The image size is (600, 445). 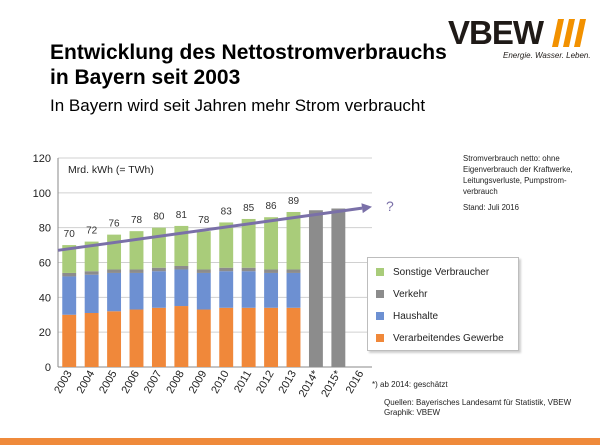 I want to click on total-label: 83, so click(x=227, y=211).